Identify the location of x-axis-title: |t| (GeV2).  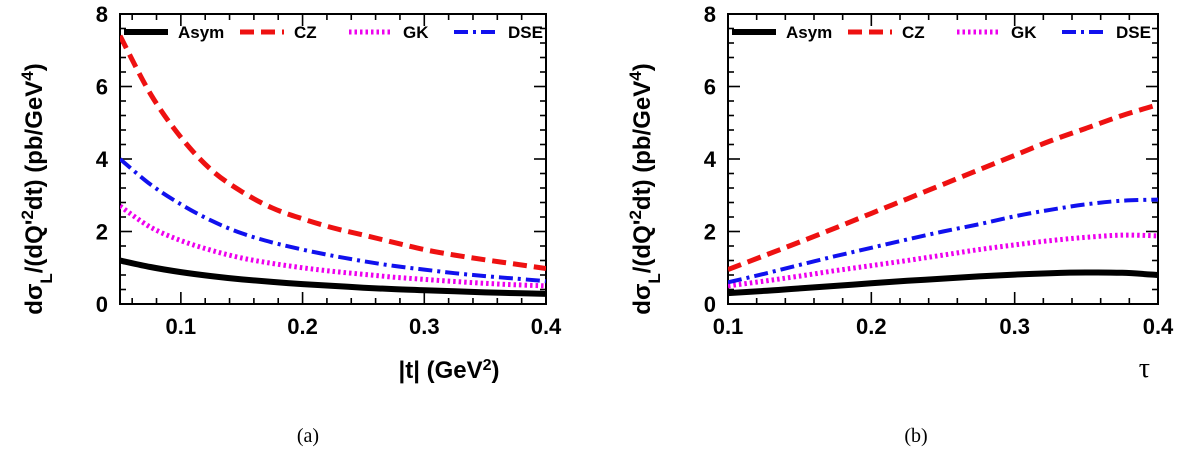
(448, 371).